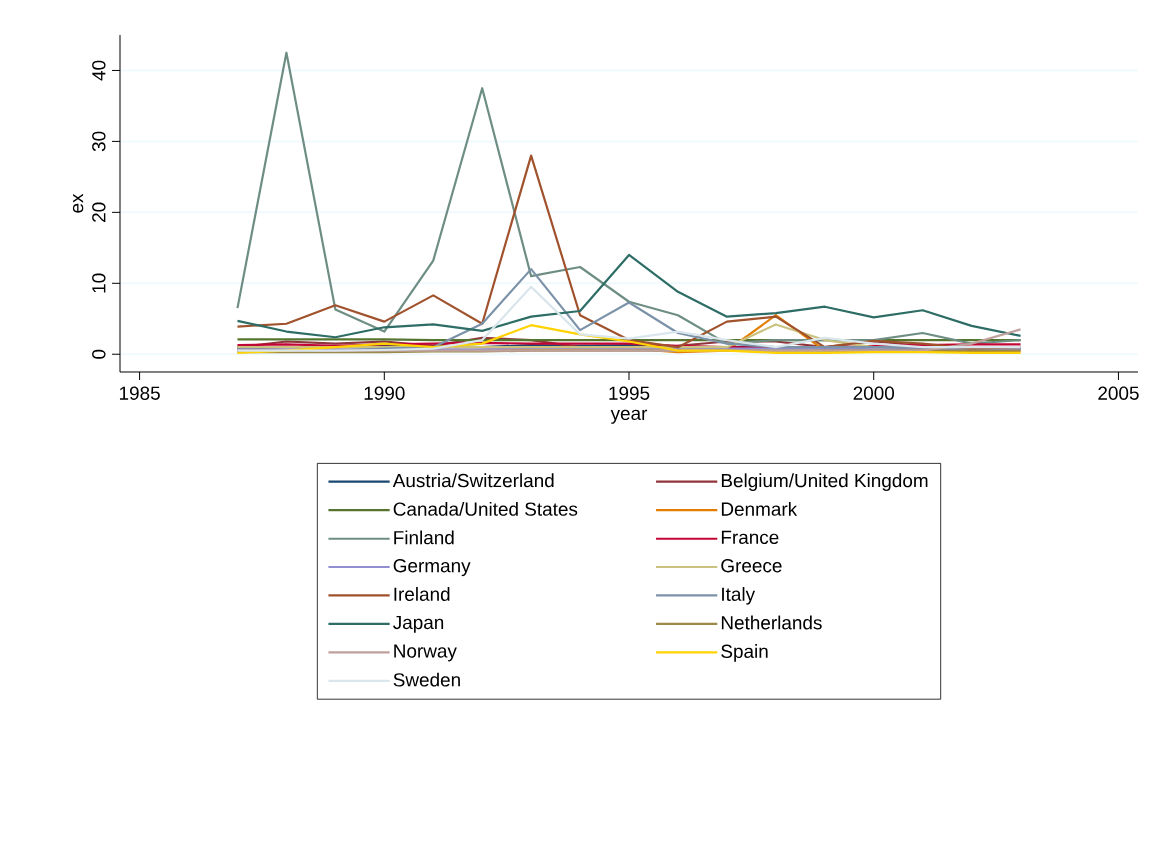  Describe the element at coordinates (759, 508) in the screenshot. I see `legend-label: Denmark` at that location.